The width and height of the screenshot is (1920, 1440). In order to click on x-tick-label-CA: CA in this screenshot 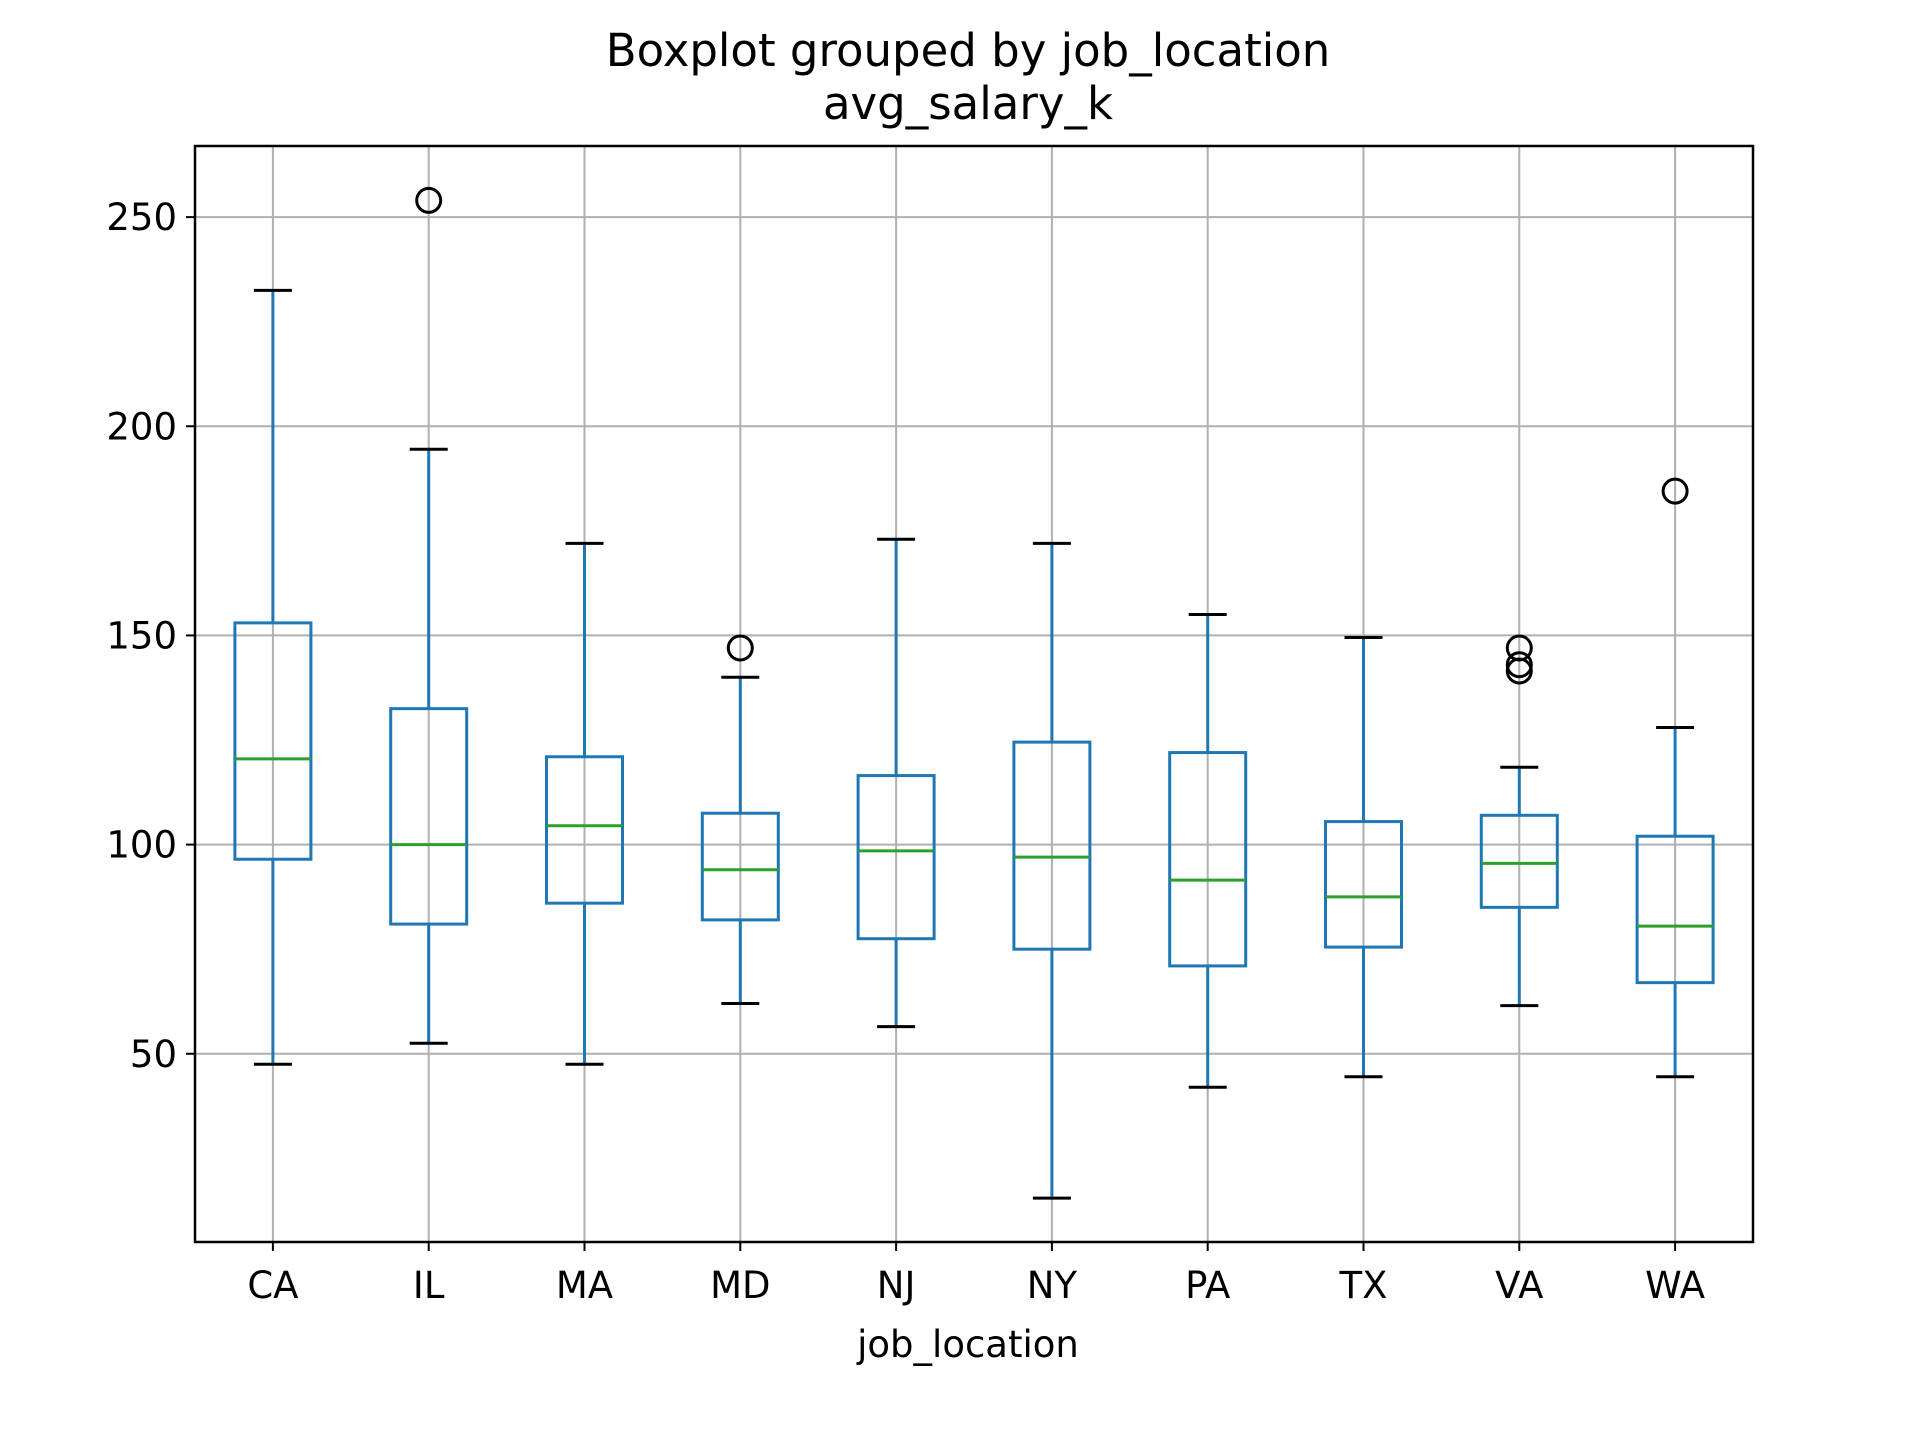, I will do `click(272, 1285)`.